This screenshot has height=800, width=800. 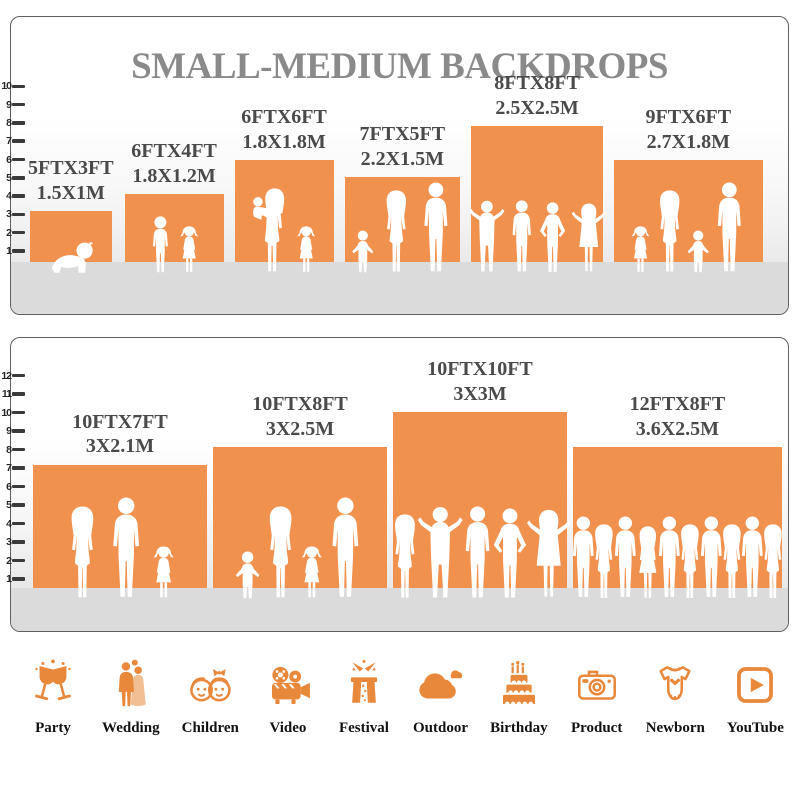 What do you see at coordinates (402, 158) in the screenshot?
I see `size-label-m: 2.2X1.5M` at bounding box center [402, 158].